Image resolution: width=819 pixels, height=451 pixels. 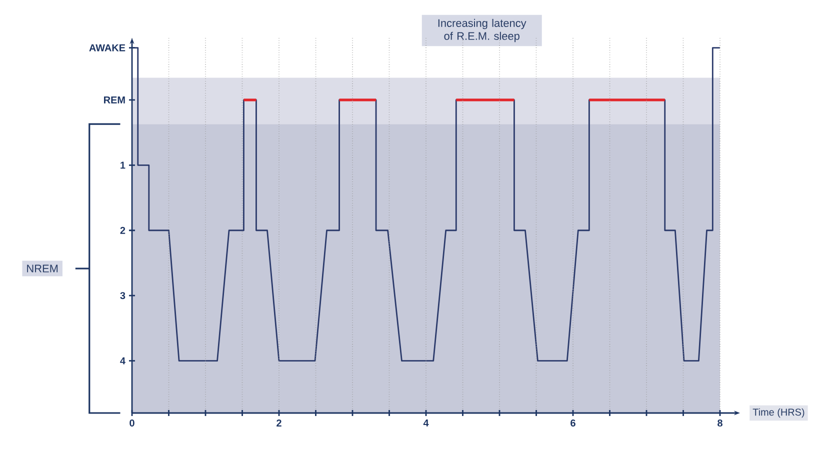 What do you see at coordinates (482, 30) in the screenshot?
I see `annotation: Increasing latency of R.E.M. sleep` at bounding box center [482, 30].